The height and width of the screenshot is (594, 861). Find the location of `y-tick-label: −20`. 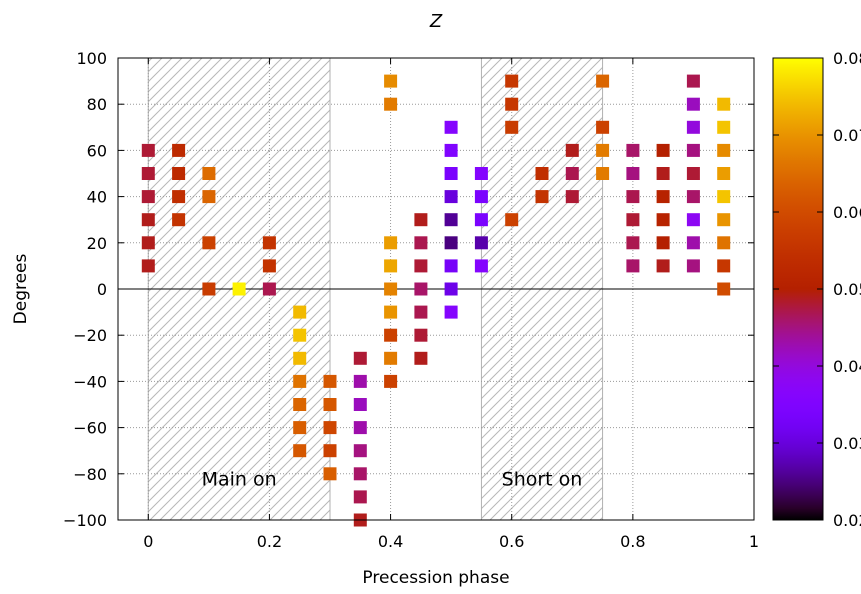

y-tick-label: −20 is located at coordinates (90, 335).